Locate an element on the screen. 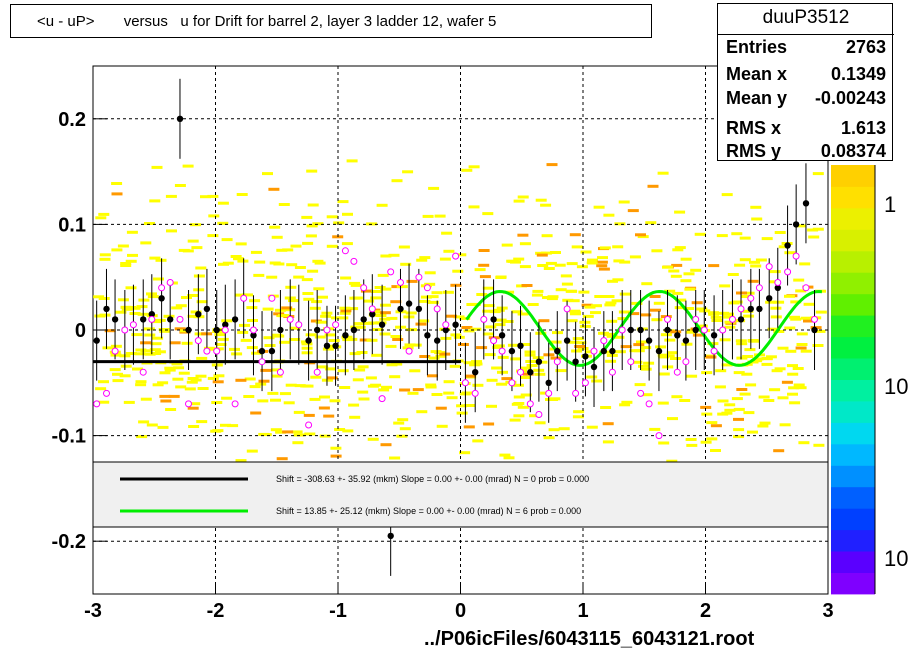 Image resolution: width=920 pixels, height=660 pixels. stats-title: duuP3512 is located at coordinates (806, 17).